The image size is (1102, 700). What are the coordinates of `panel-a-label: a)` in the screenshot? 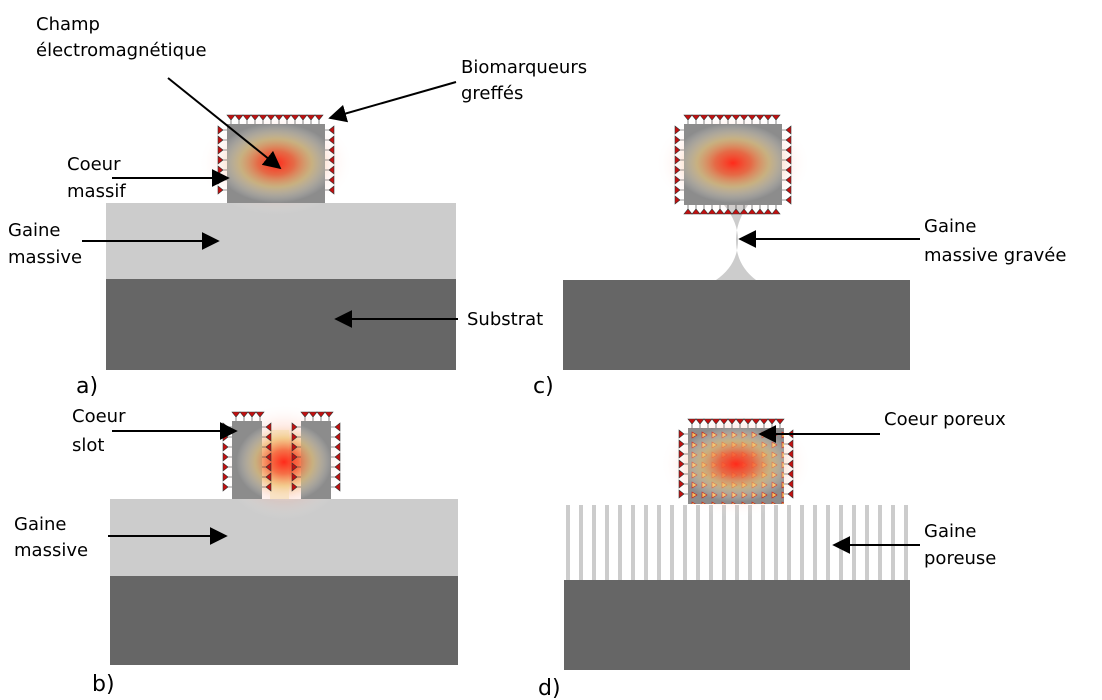 It's located at (87, 386).